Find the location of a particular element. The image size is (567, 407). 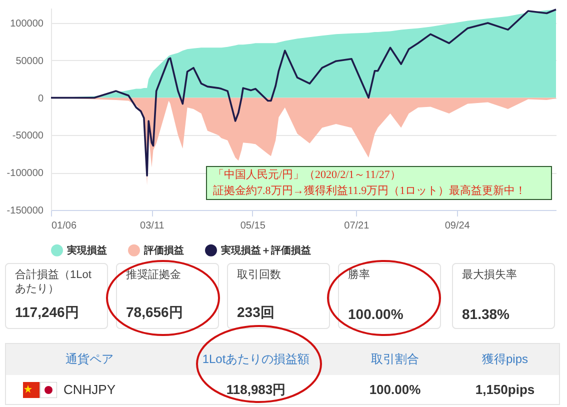

x-tick-label: 01/06 is located at coordinates (64, 226).